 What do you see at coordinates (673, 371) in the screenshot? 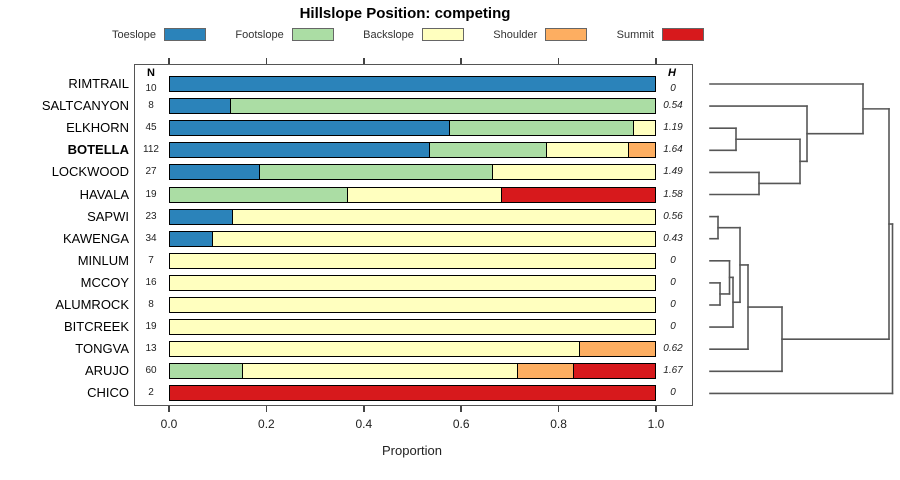
I see `h-value: 1.67` at bounding box center [673, 371].